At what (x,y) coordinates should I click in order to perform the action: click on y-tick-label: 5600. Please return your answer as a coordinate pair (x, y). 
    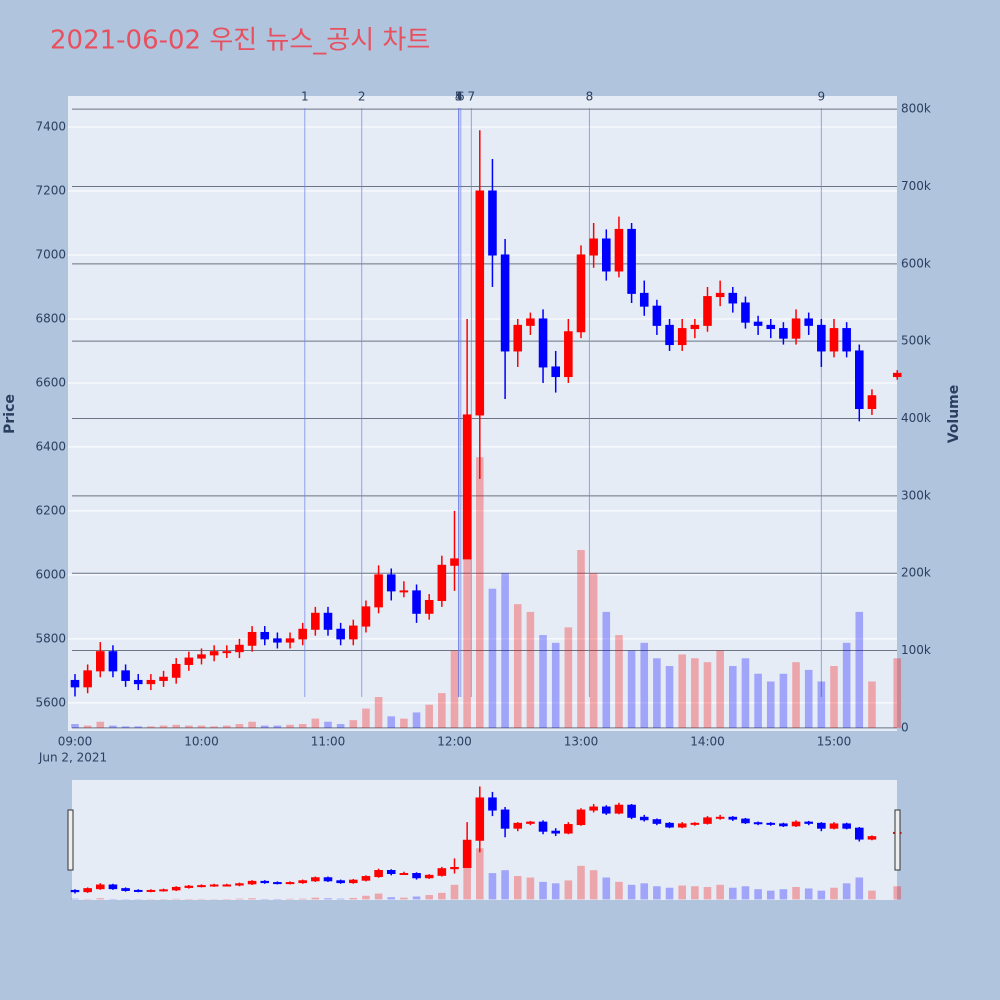
    Looking at the image, I should click on (50, 702).